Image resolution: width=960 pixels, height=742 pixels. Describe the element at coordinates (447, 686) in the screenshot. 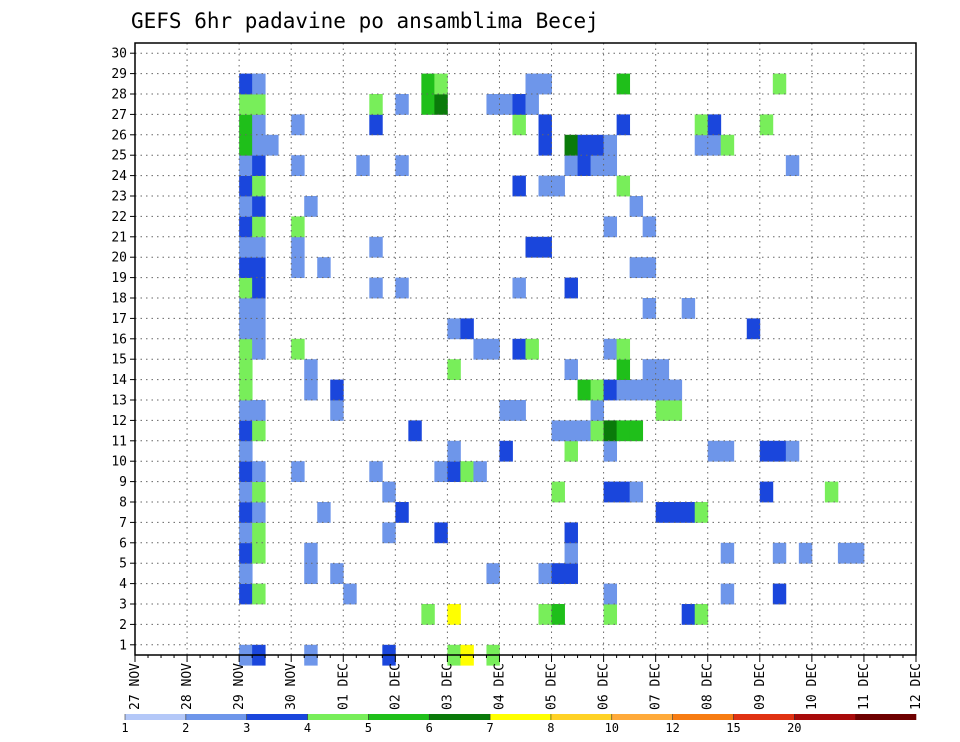

I see `x-tick-label: 03 DEC` at that location.